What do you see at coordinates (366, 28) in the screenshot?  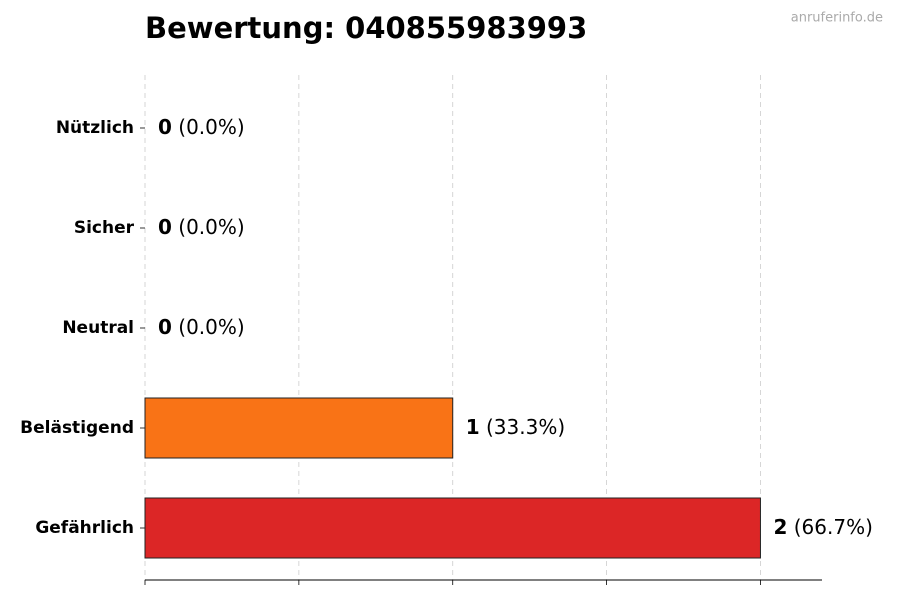 I see `chart-title: Bewertung: 040855983993` at bounding box center [366, 28].